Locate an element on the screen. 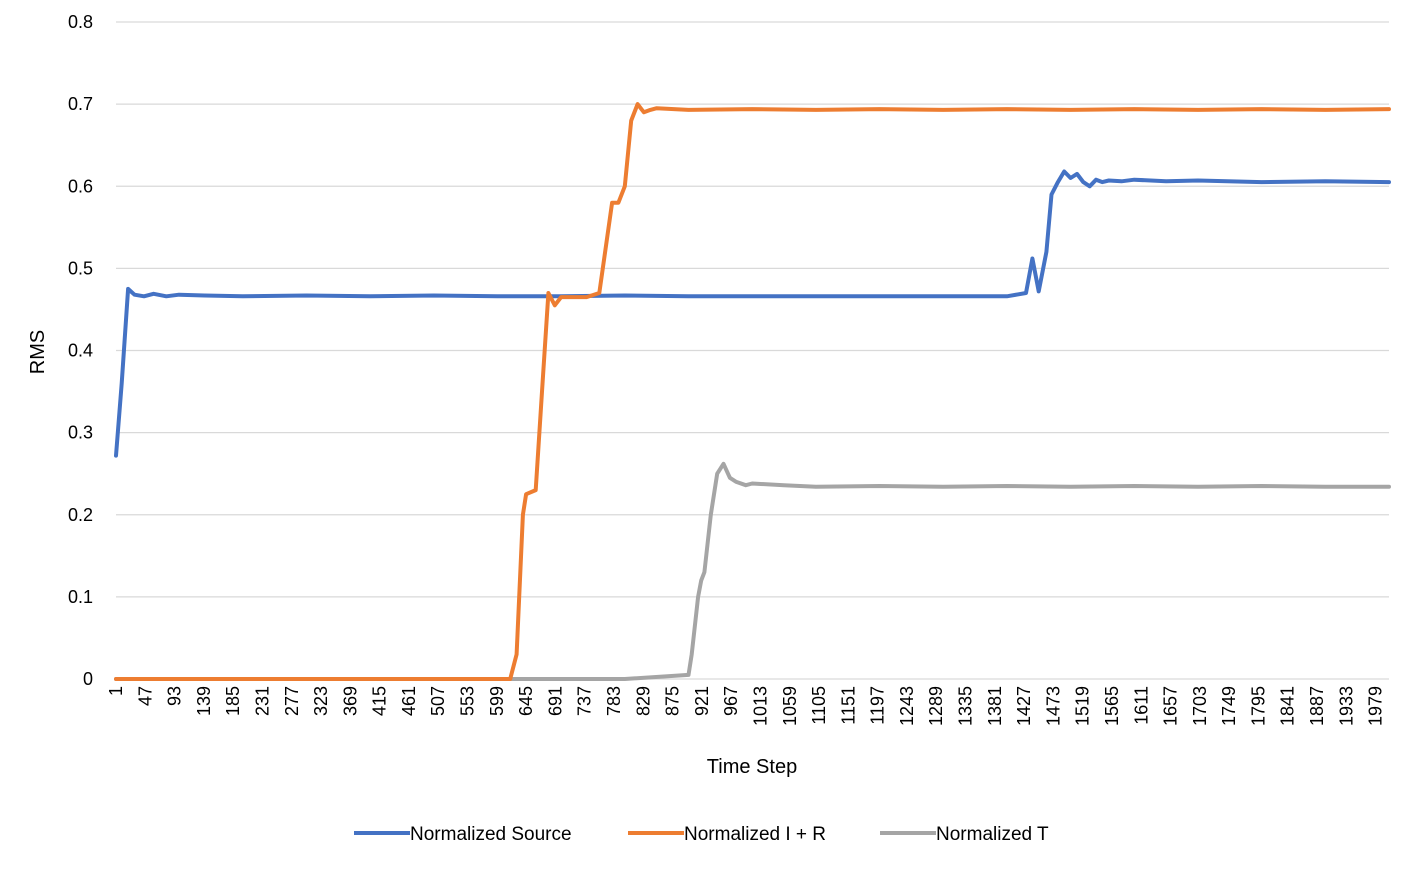  x-tick-label: 461 is located at coordinates (409, 701).